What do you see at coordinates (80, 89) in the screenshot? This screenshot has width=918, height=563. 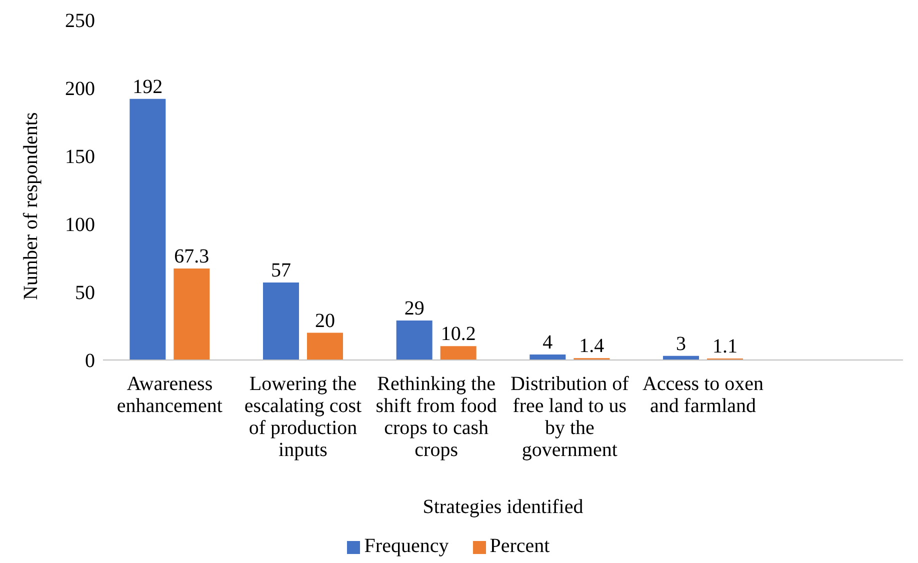 I see `y-tick-label: 200` at bounding box center [80, 89].